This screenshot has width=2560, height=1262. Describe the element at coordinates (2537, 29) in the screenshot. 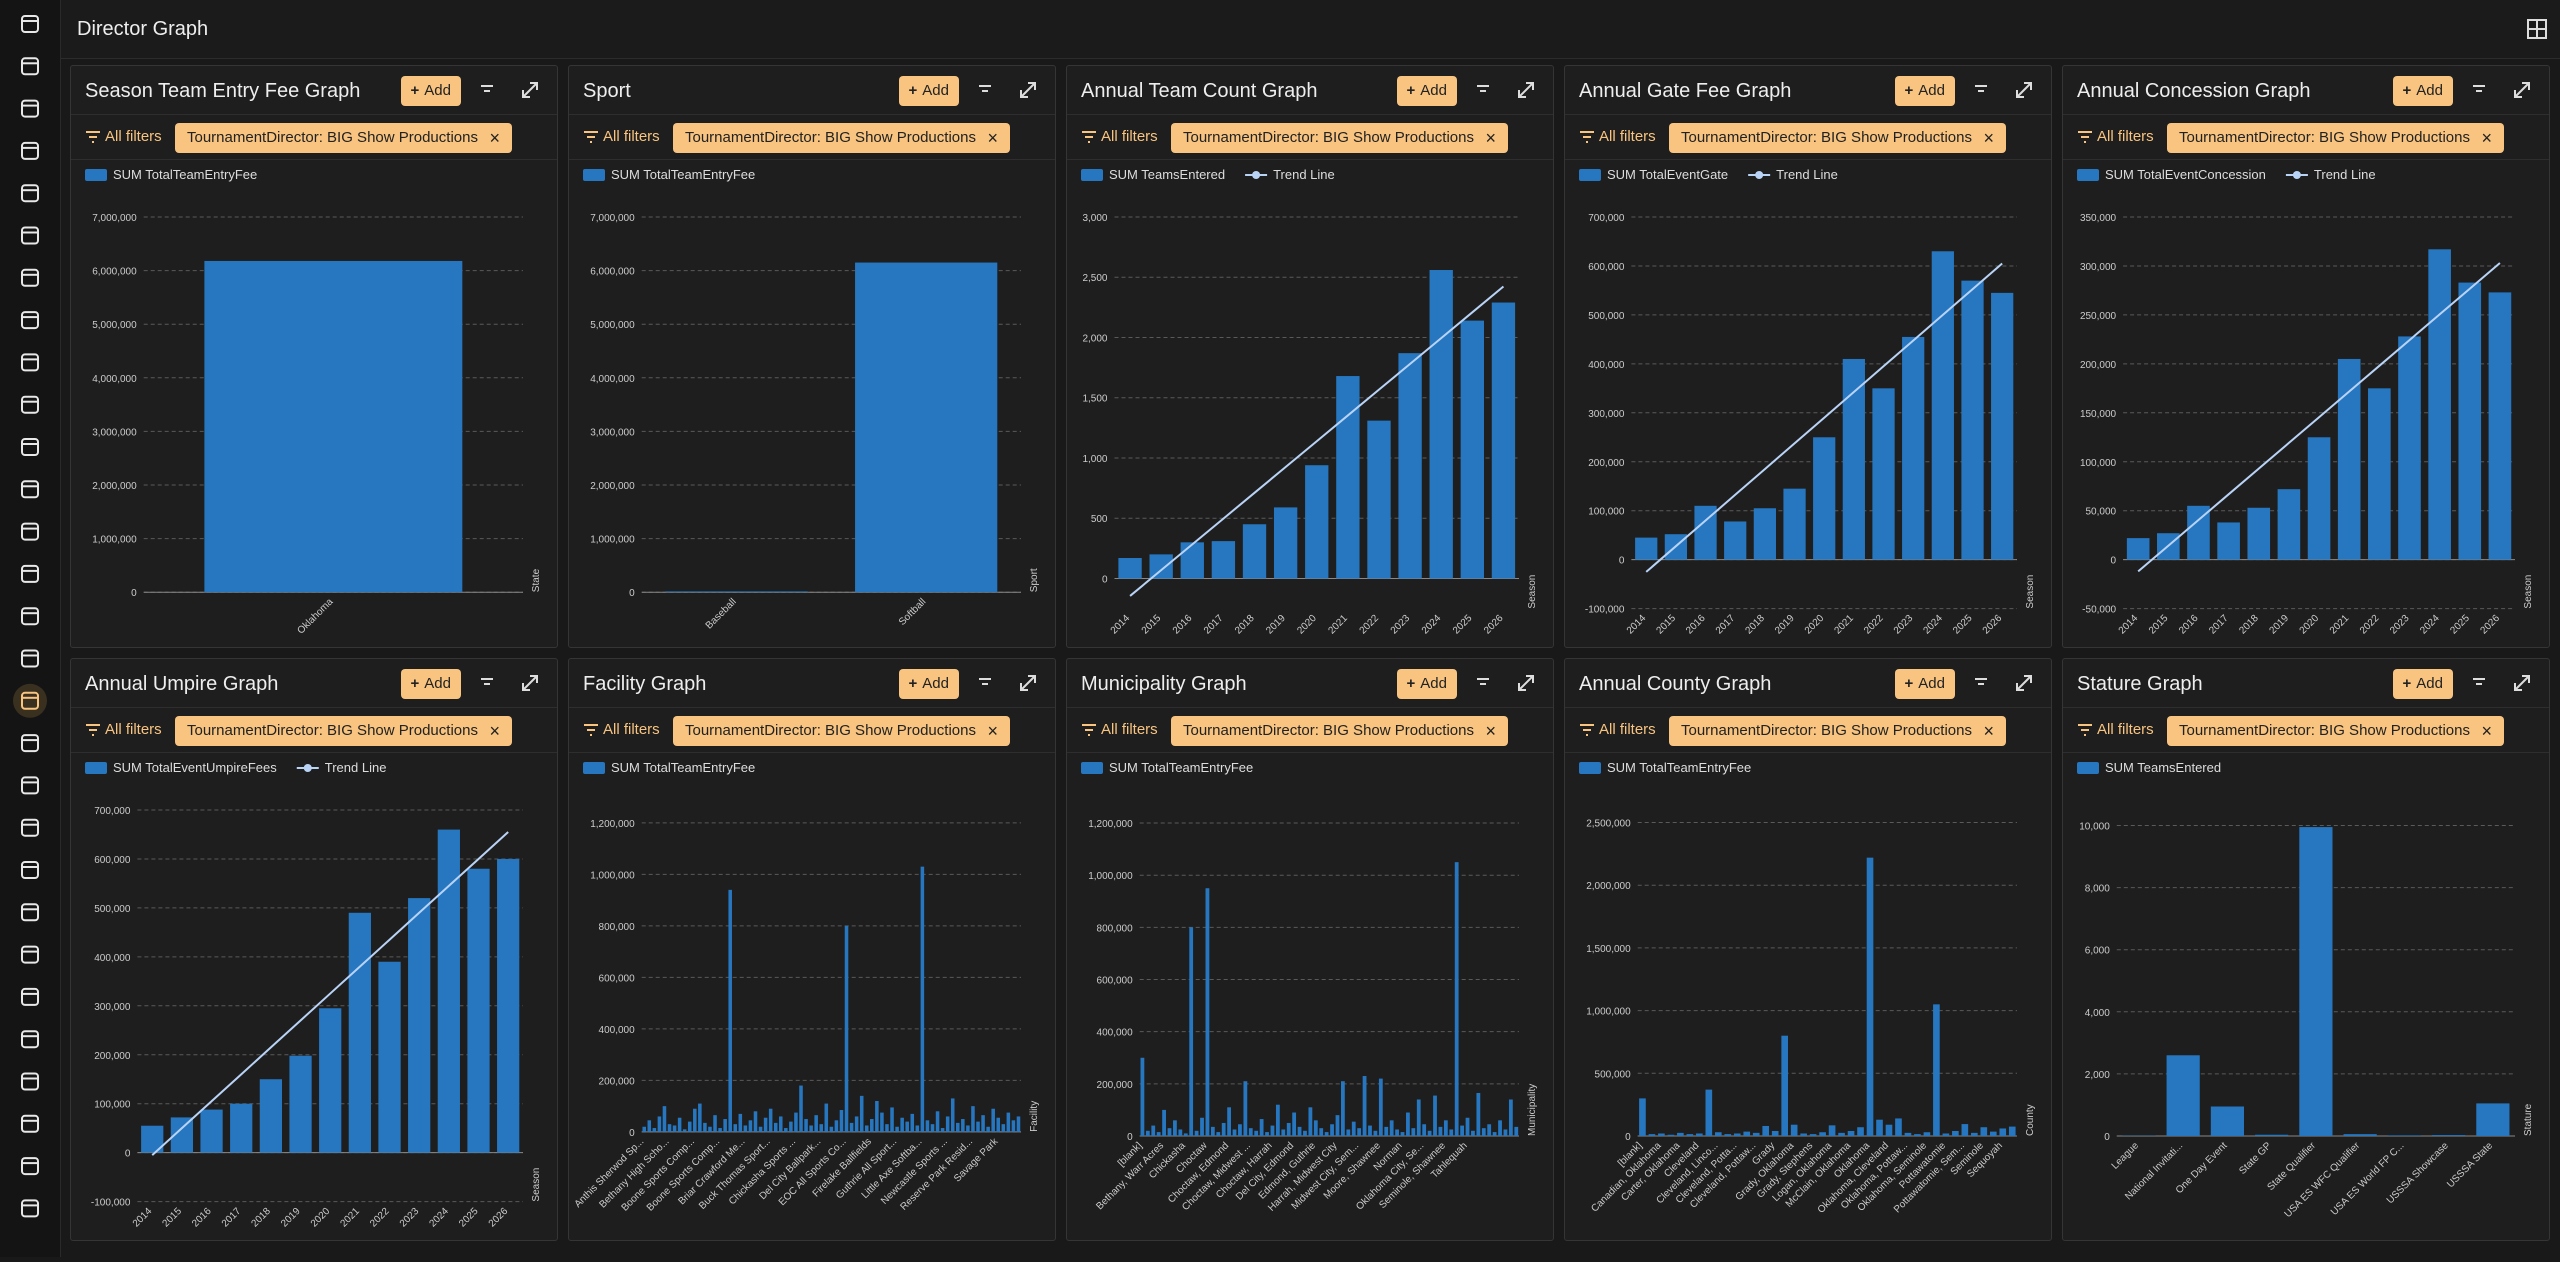

I see `layout-icon` at that location.